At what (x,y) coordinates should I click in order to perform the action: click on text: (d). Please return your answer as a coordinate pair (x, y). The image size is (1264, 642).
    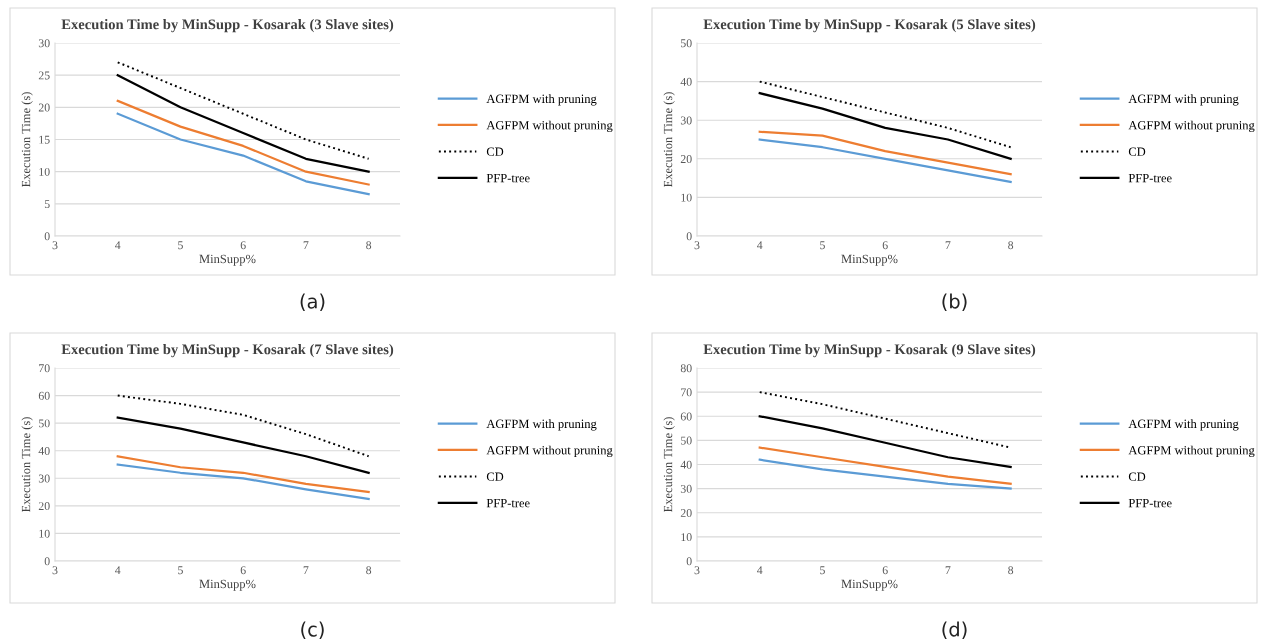
    Looking at the image, I should click on (954, 630).